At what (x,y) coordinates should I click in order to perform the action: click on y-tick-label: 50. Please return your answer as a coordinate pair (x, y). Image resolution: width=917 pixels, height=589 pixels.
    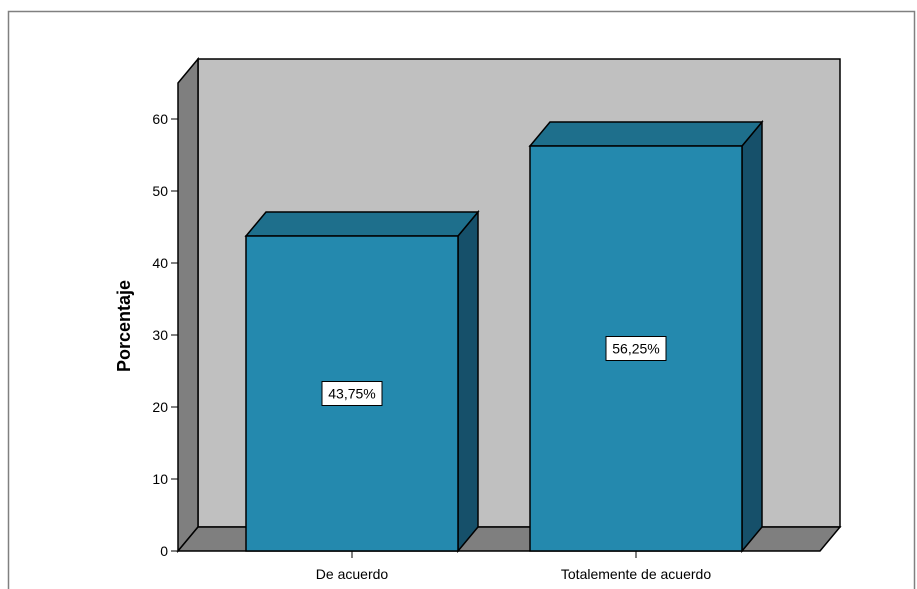
    Looking at the image, I should click on (160, 191).